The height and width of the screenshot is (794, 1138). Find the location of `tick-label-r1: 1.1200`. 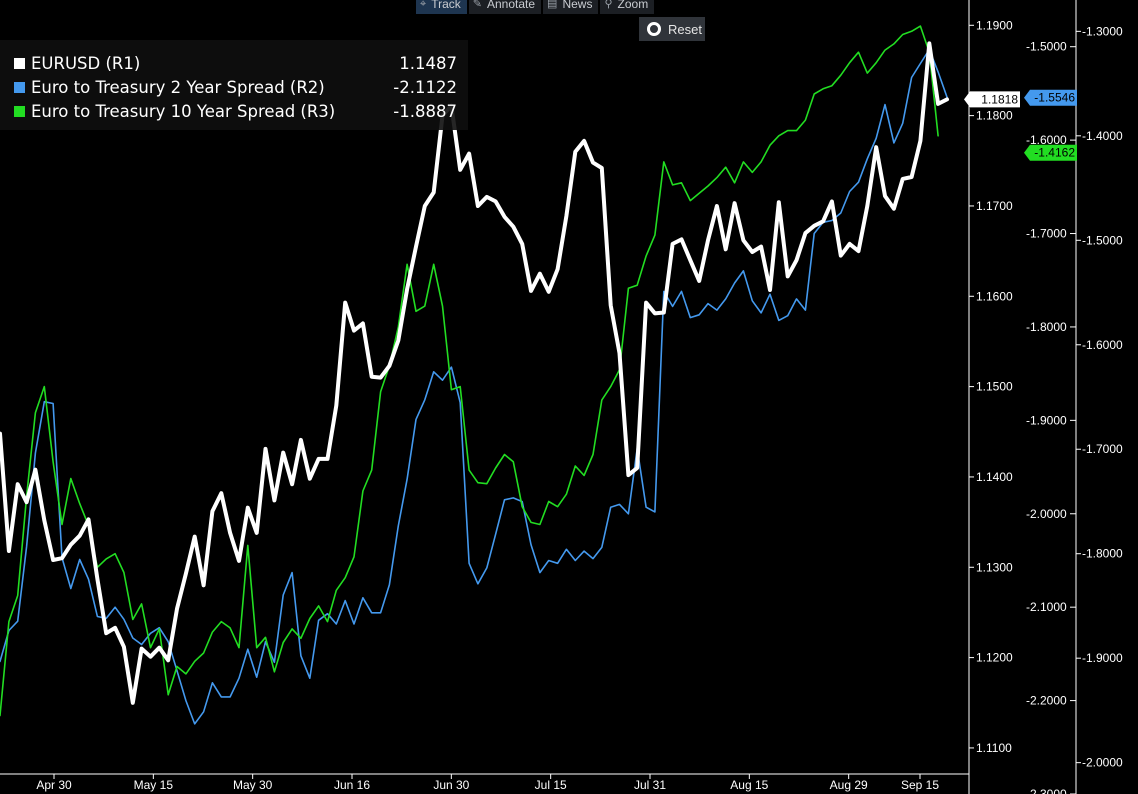

tick-label-r1: 1.1200 is located at coordinates (994, 658).